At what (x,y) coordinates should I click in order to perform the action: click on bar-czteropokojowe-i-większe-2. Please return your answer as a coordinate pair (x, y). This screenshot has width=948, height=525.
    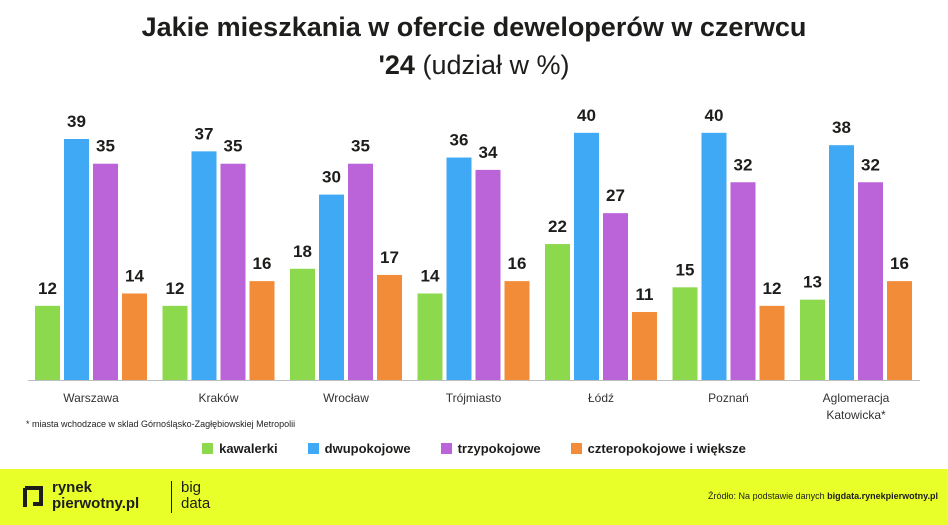
    Looking at the image, I should click on (389, 327).